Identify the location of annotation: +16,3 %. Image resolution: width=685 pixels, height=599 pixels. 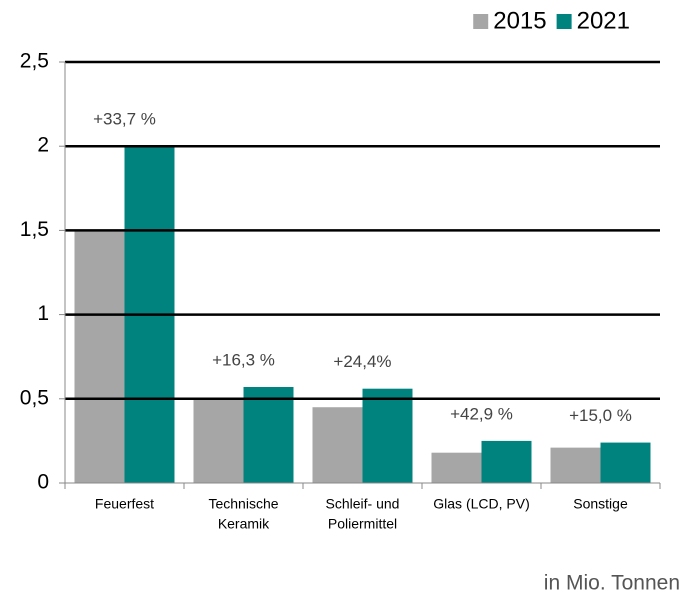
(243, 359).